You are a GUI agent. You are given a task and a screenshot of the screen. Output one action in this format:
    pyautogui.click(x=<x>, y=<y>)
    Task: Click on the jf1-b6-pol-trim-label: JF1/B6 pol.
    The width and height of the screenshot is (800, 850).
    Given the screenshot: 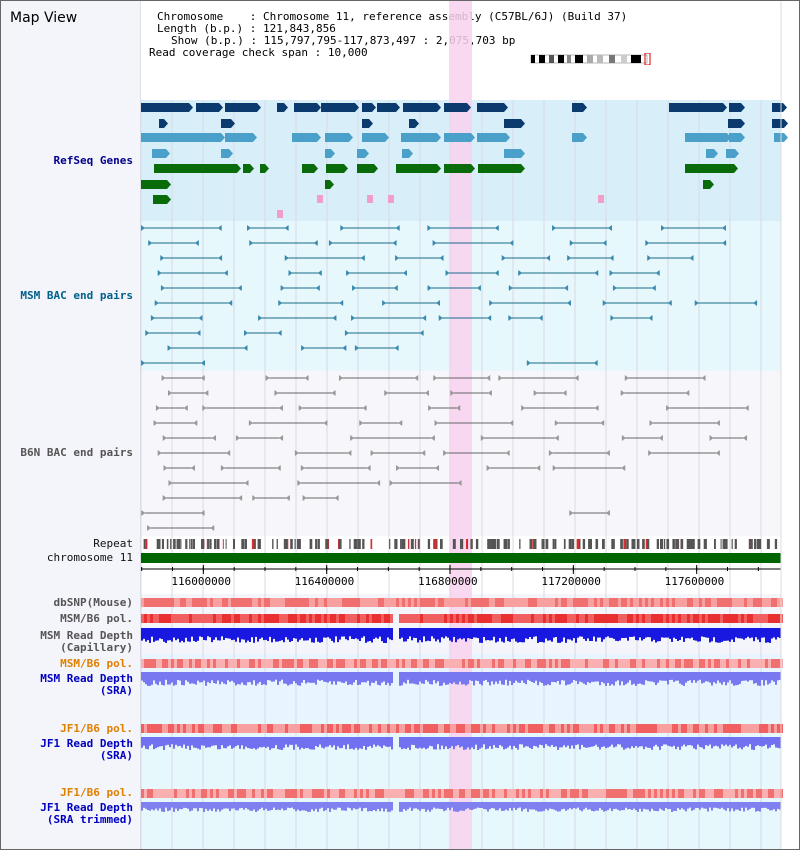 What is the action you would take?
    pyautogui.click(x=96, y=792)
    